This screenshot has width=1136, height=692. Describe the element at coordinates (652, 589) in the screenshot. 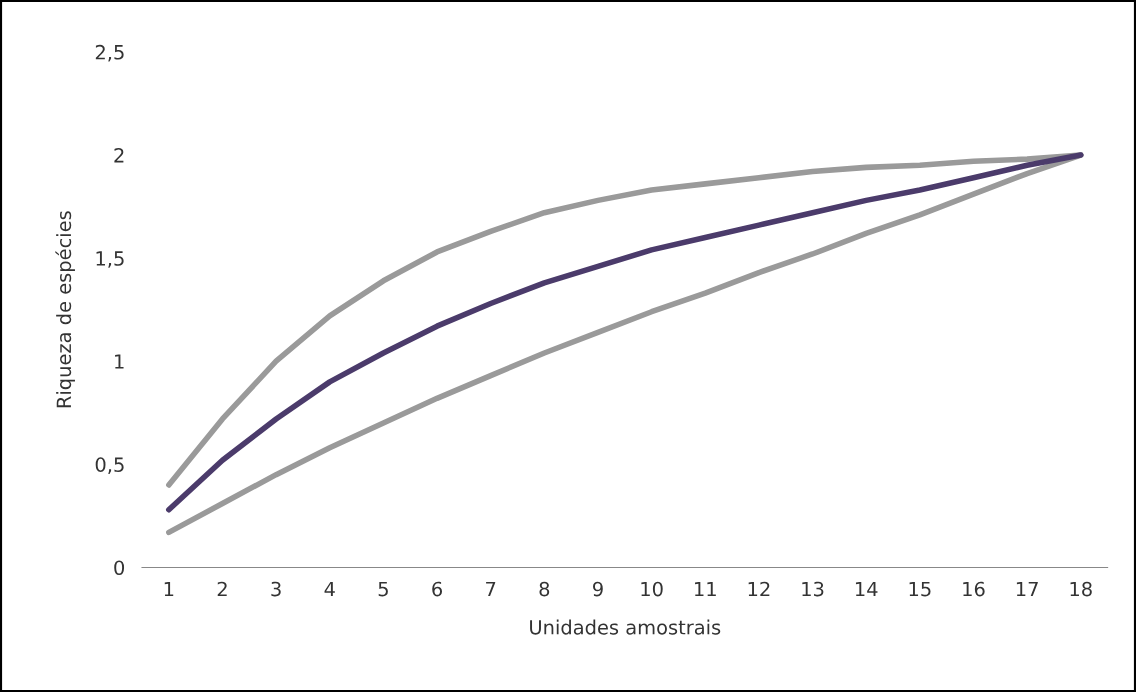

I see `x-tick-label: 10` at that location.